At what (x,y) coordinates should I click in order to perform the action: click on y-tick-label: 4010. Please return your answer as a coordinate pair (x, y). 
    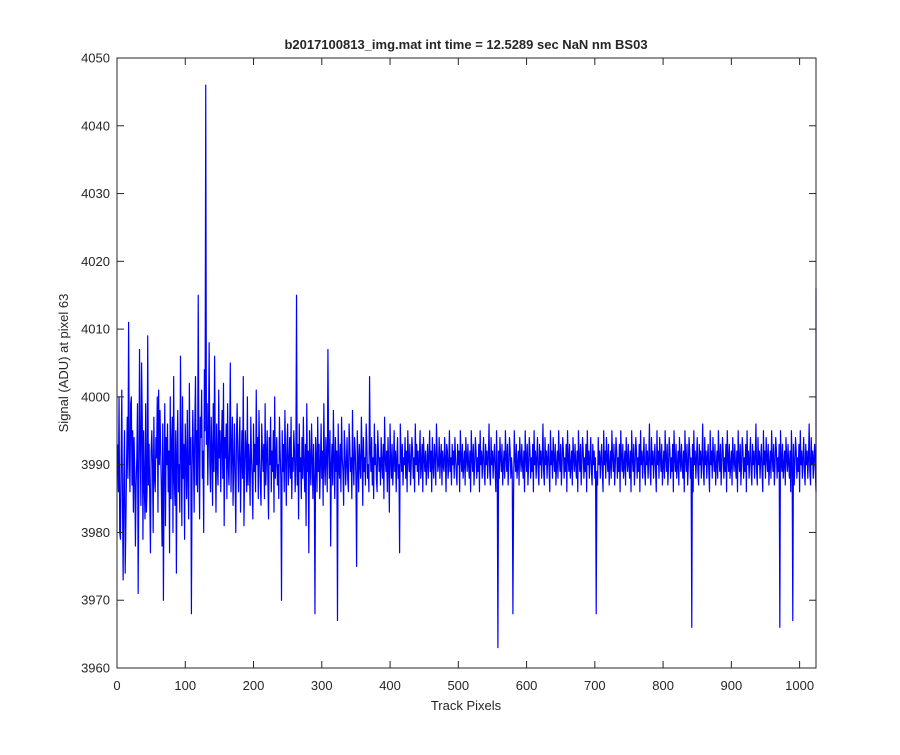
    Looking at the image, I should click on (95, 329).